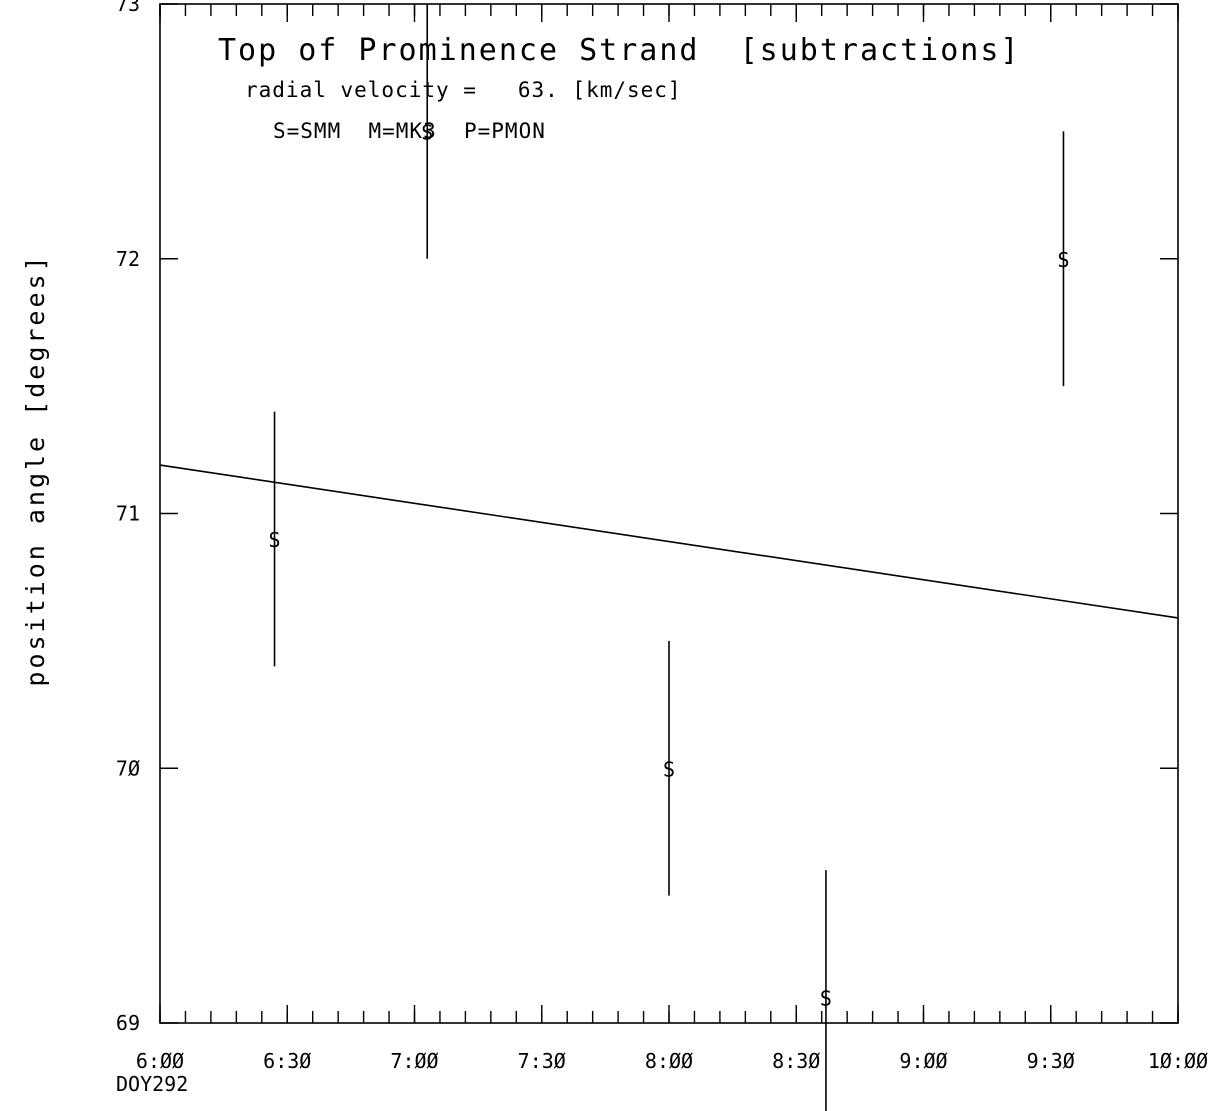 The image size is (1225, 1111). What do you see at coordinates (923, 1061) in the screenshot?
I see `x-tick-label: 9:ØØ` at bounding box center [923, 1061].